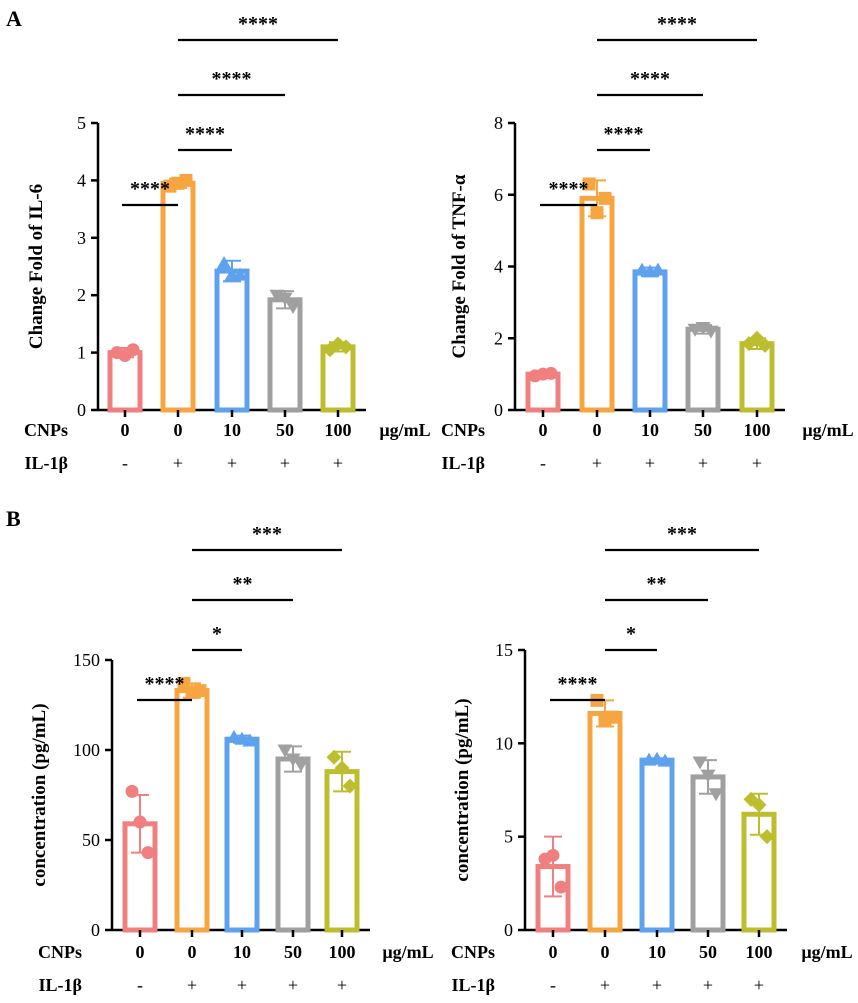 The width and height of the screenshot is (858, 1003). I want to click on y-tick-label: 100, so click(86, 750).